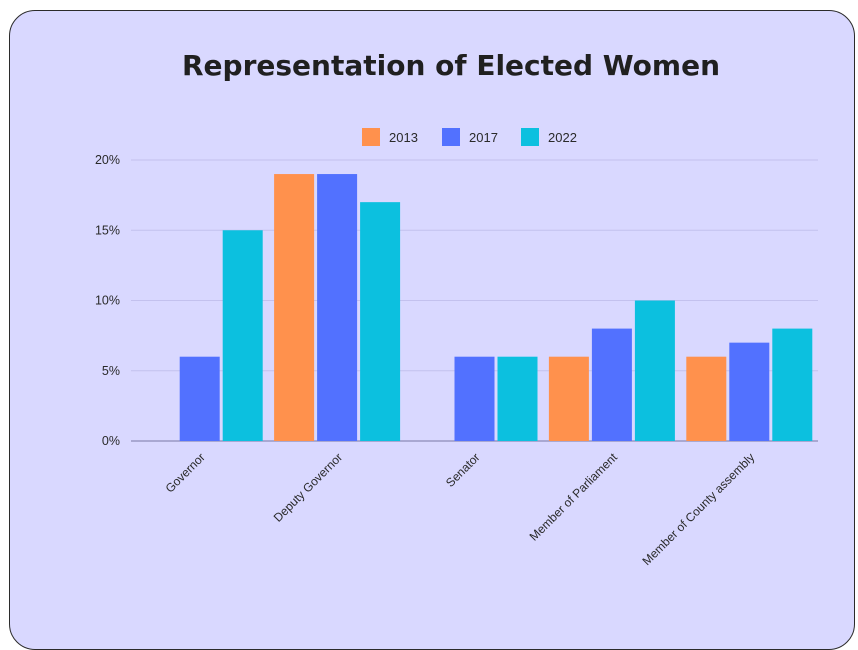 The width and height of the screenshot is (858, 650). I want to click on x-category-label: Member of County assembly, so click(699, 509).